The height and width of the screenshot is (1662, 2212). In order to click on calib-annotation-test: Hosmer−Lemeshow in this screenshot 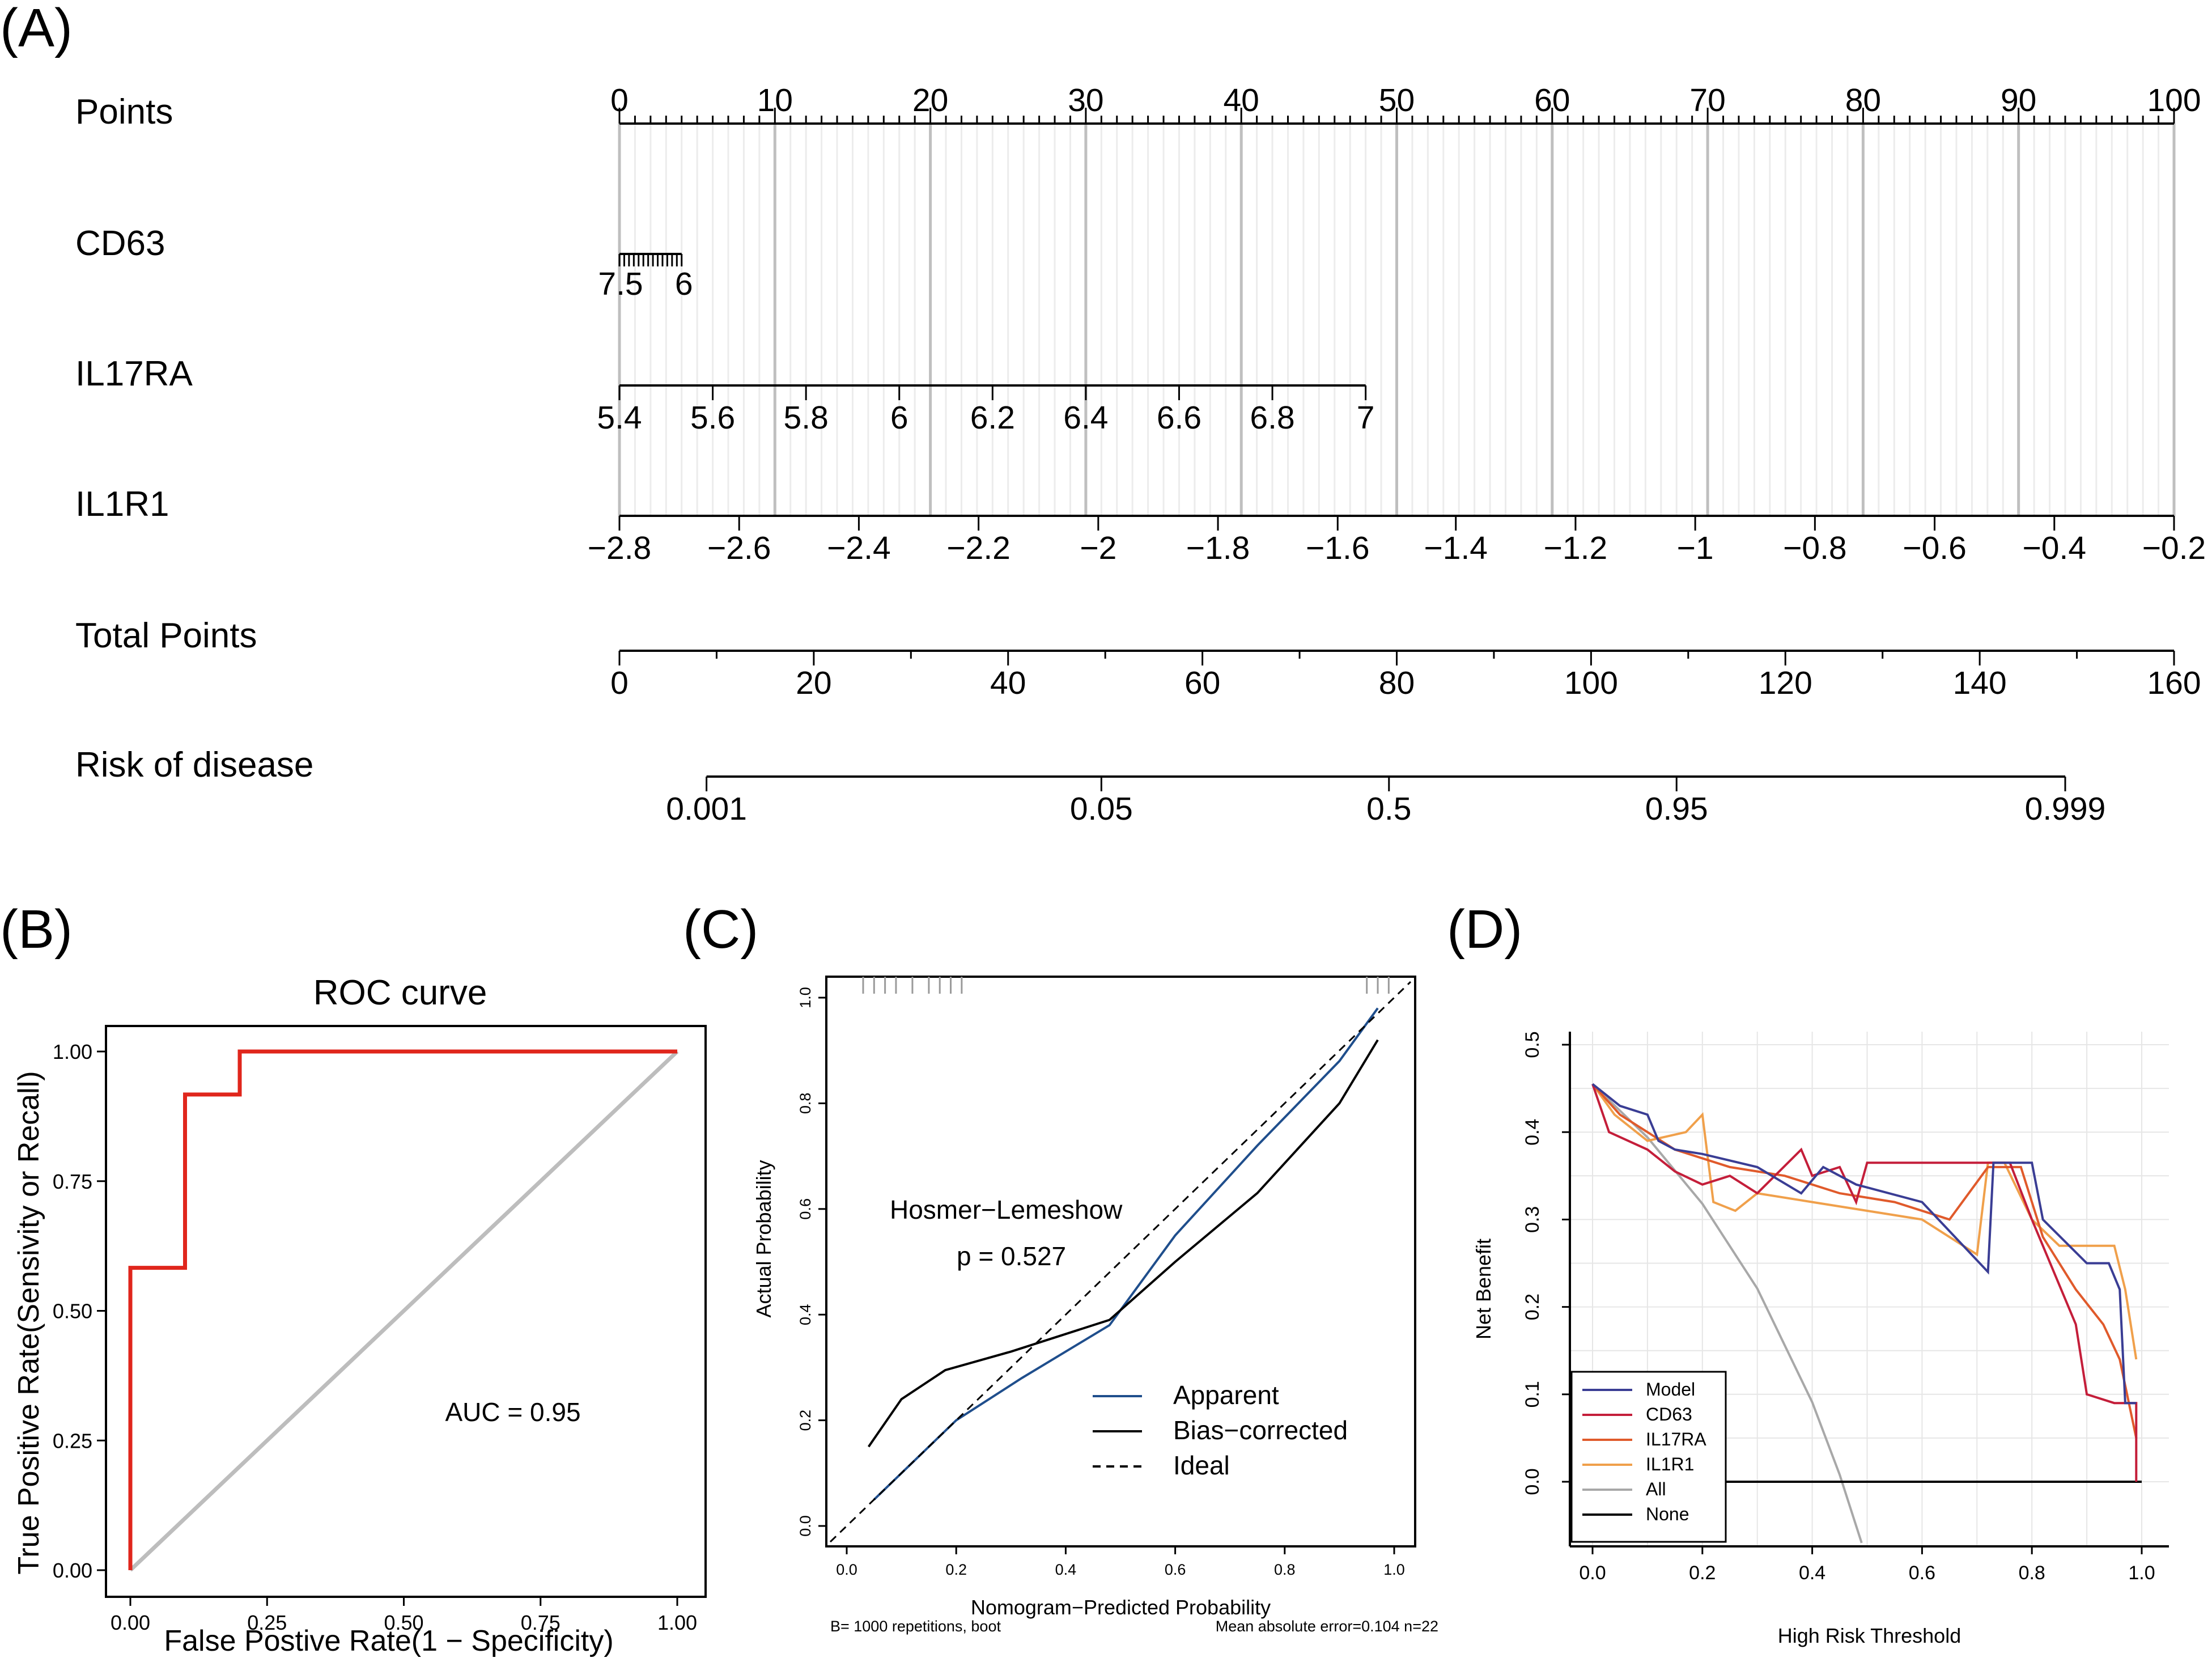, I will do `click(1007, 1209)`.